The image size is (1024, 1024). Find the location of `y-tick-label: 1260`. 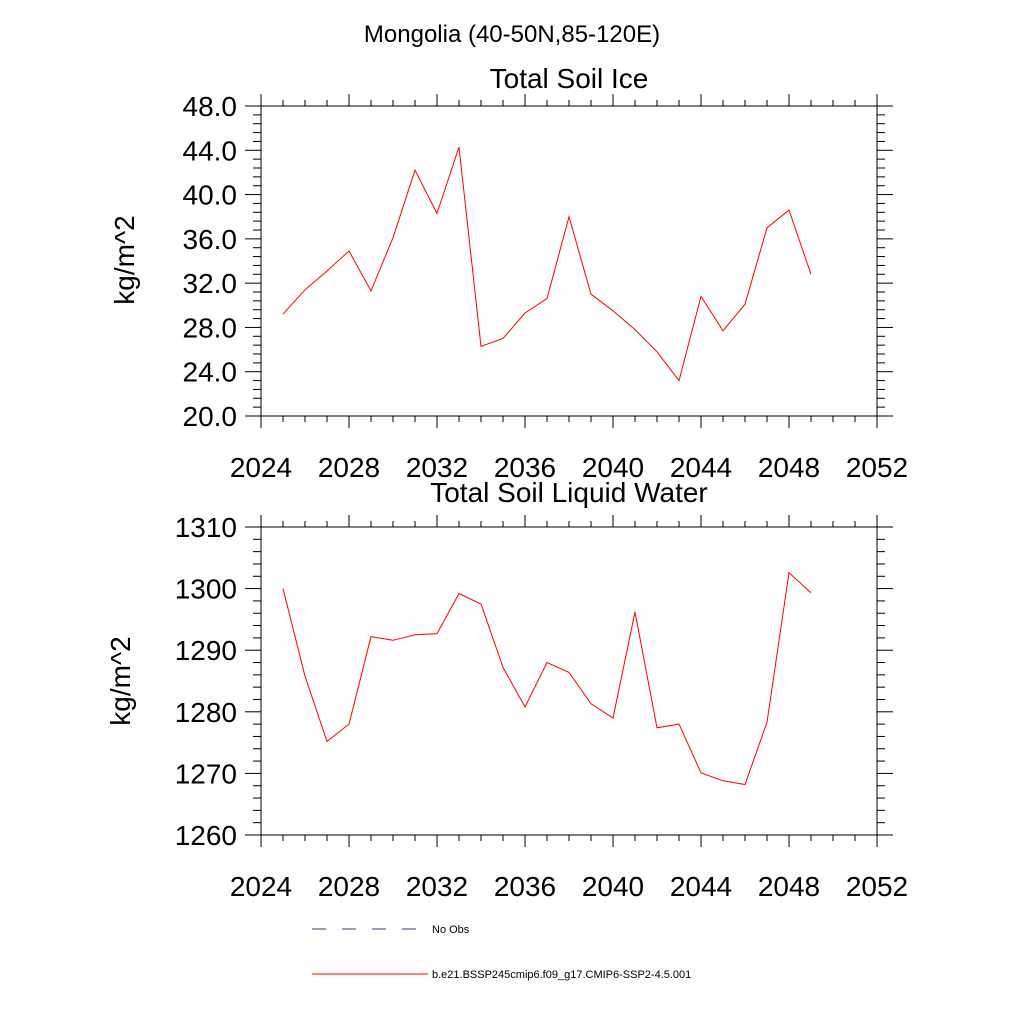

y-tick-label: 1260 is located at coordinates (206, 835).